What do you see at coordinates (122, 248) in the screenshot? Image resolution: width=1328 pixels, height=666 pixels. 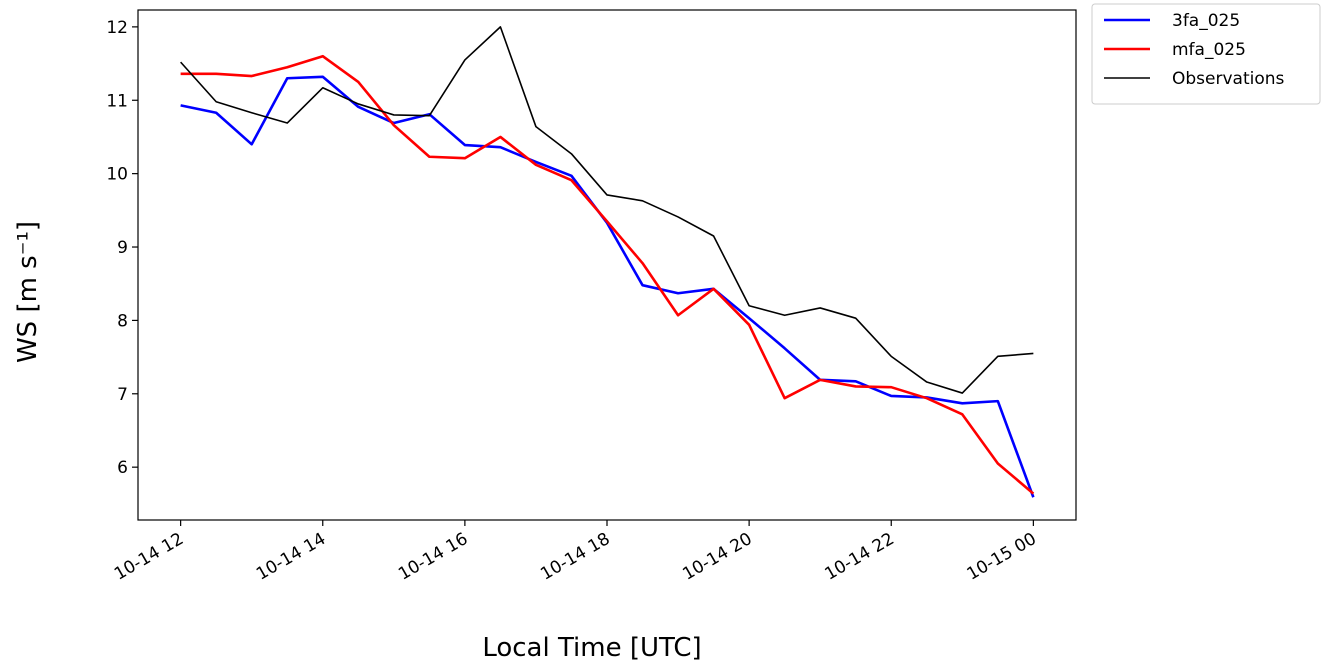 I see `y-tick-label: 9` at bounding box center [122, 248].